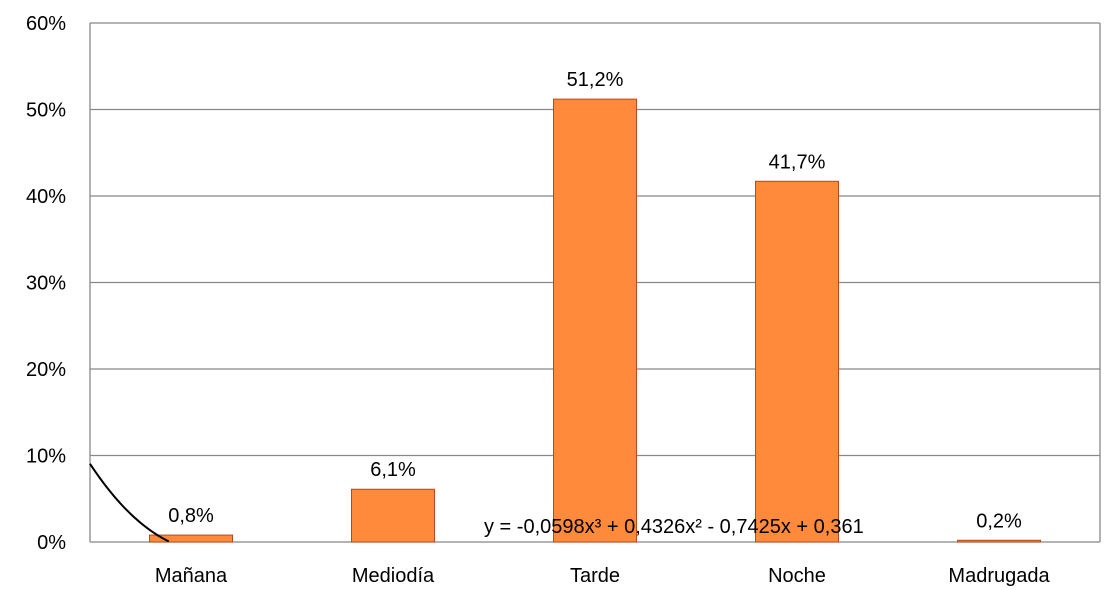 The width and height of the screenshot is (1112, 590). I want to click on data-label: 41,7%, so click(797, 162).